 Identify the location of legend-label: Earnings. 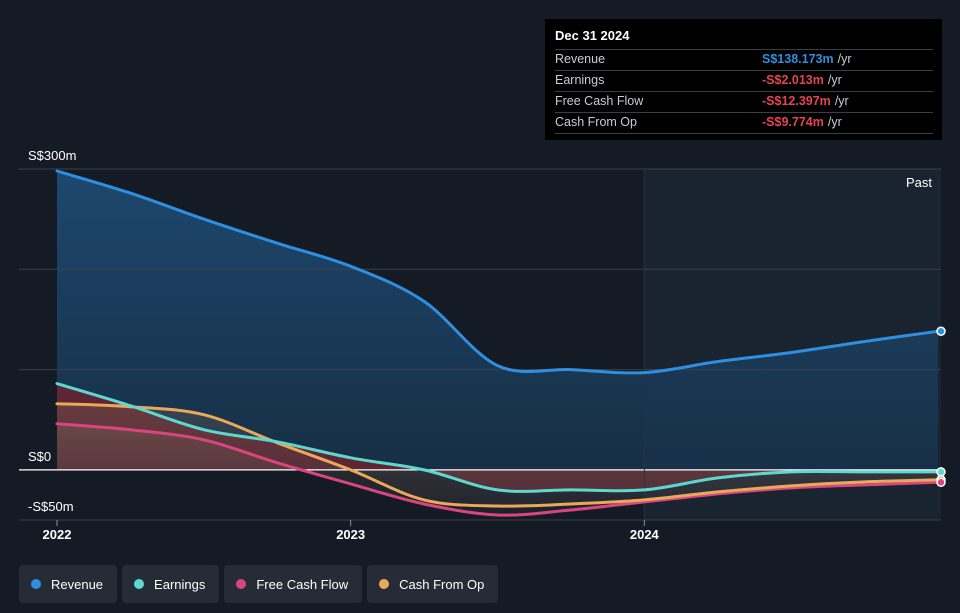
(180, 584).